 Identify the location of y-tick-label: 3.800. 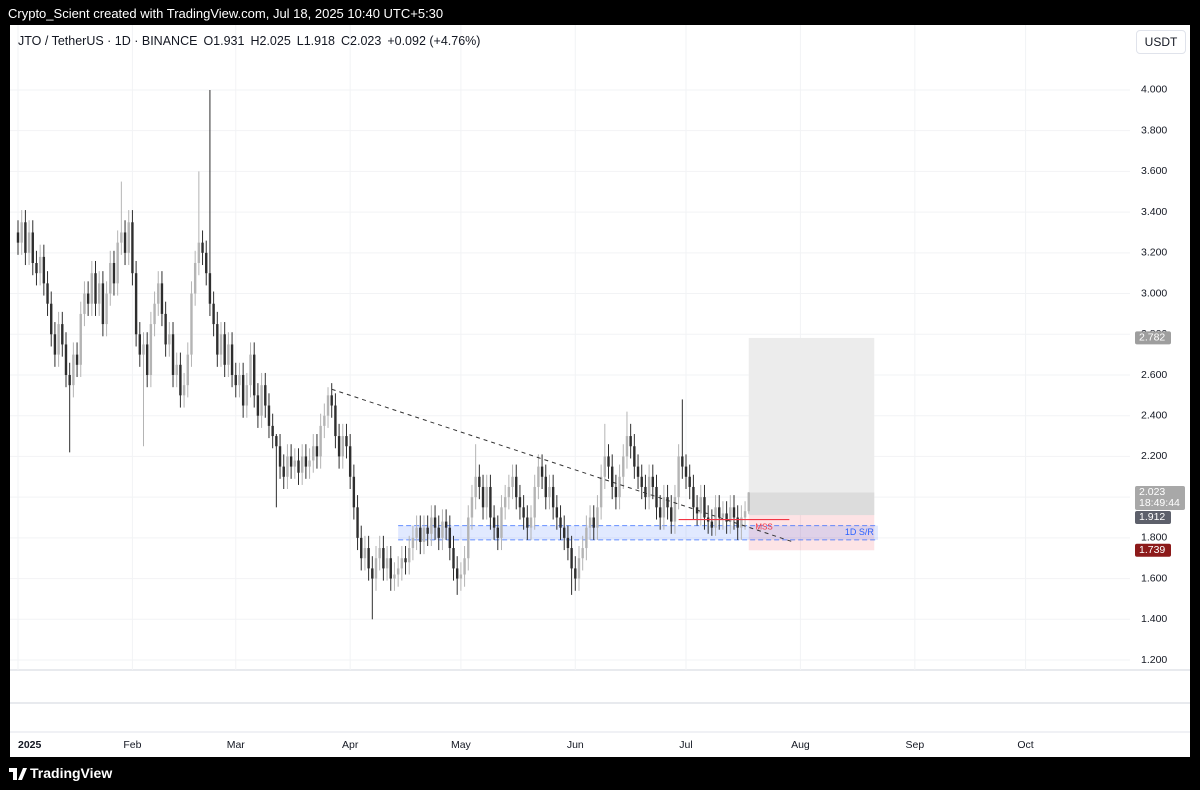
(1154, 130).